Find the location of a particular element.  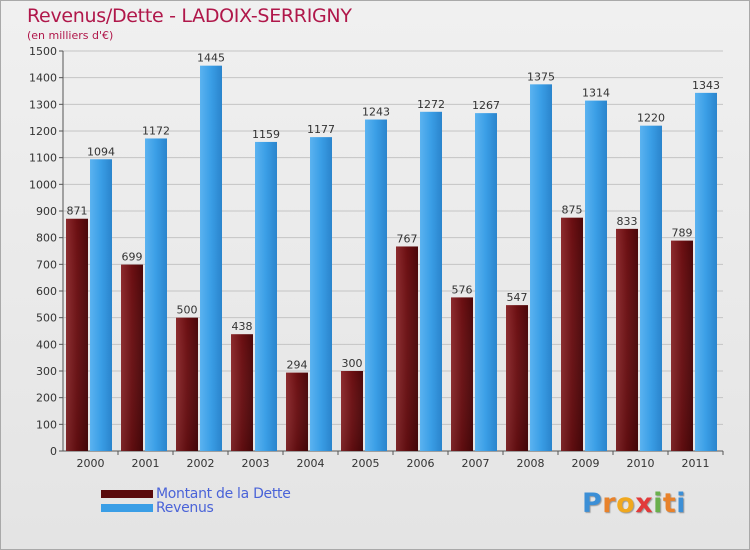

data-label-debt: 833 is located at coordinates (627, 221).